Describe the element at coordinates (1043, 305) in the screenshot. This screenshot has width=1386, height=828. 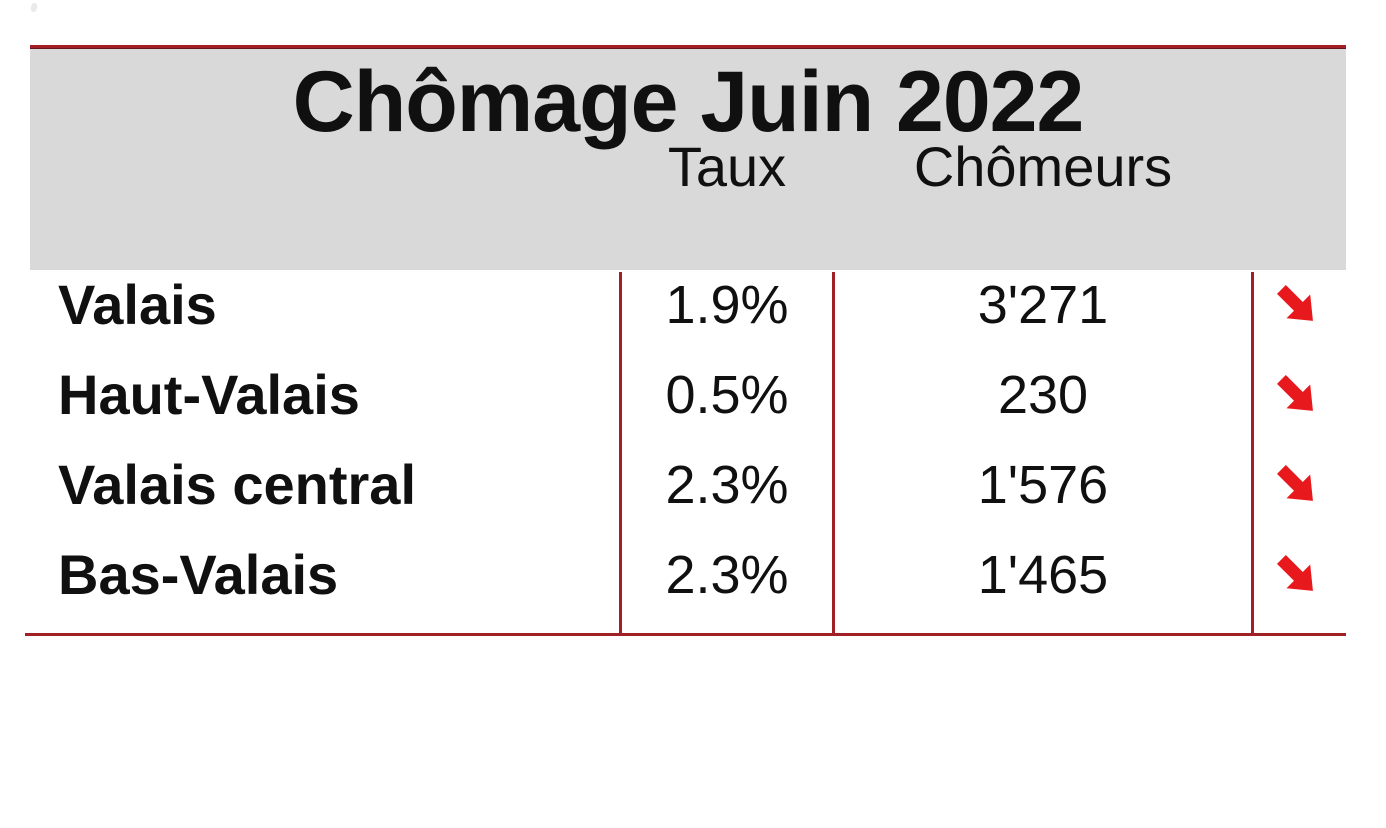
I see `chomeurs-value: 3'271` at that location.